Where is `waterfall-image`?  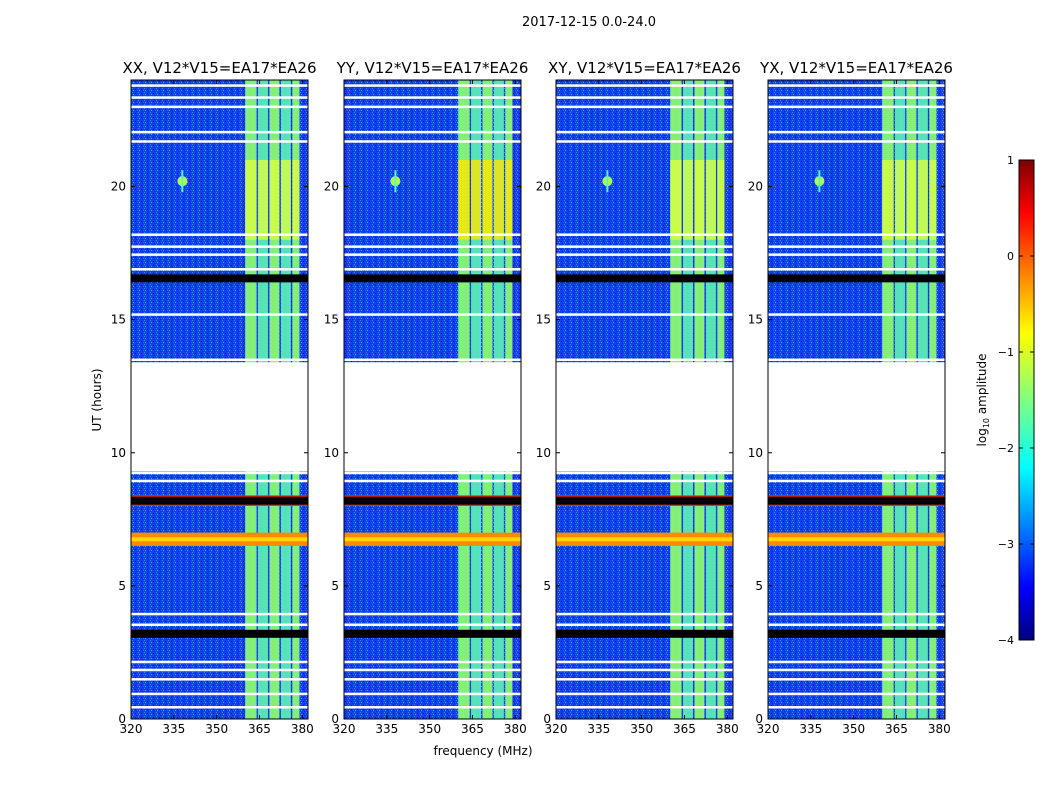 waterfall-image is located at coordinates (856, 399).